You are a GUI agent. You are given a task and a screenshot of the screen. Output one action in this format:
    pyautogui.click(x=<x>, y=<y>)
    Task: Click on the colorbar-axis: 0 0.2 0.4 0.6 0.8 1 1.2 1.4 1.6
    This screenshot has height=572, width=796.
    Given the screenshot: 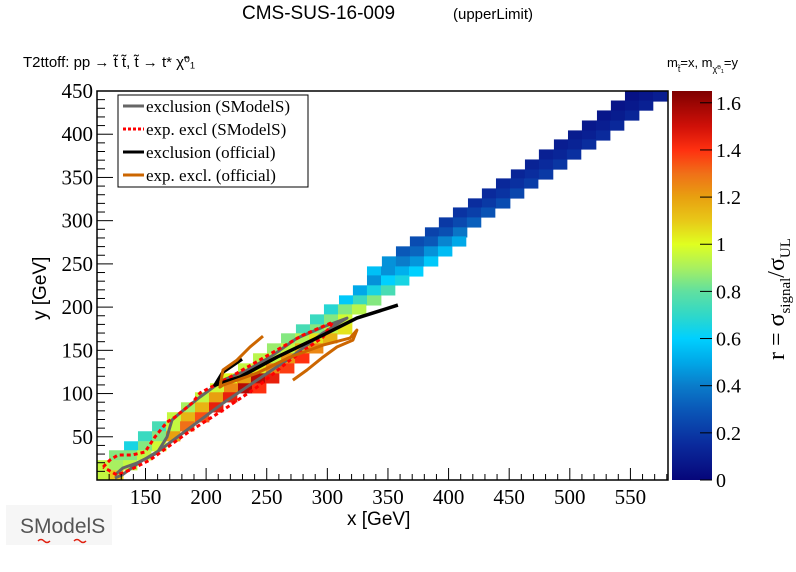 What is the action you would take?
    pyautogui.click(x=720, y=292)
    